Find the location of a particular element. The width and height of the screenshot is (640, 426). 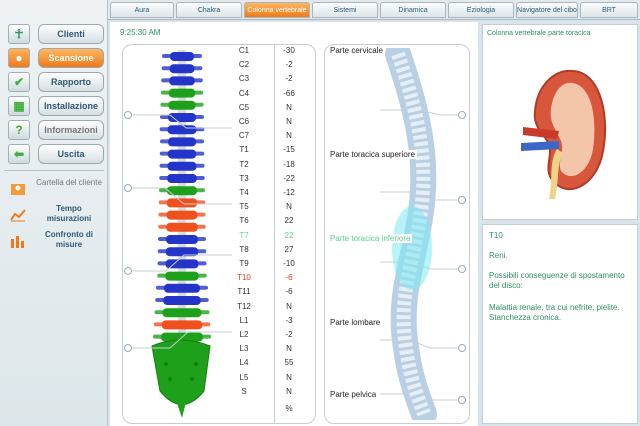

vertebra-value: -2 is located at coordinates (289, 334).